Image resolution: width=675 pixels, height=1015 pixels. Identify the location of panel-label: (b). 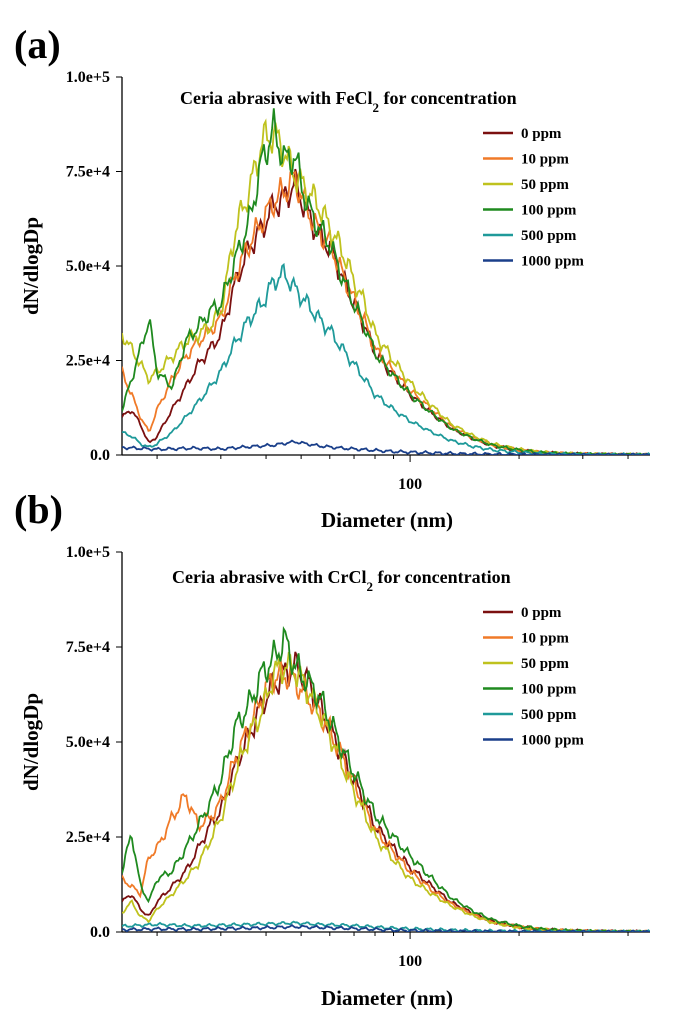
(38, 509).